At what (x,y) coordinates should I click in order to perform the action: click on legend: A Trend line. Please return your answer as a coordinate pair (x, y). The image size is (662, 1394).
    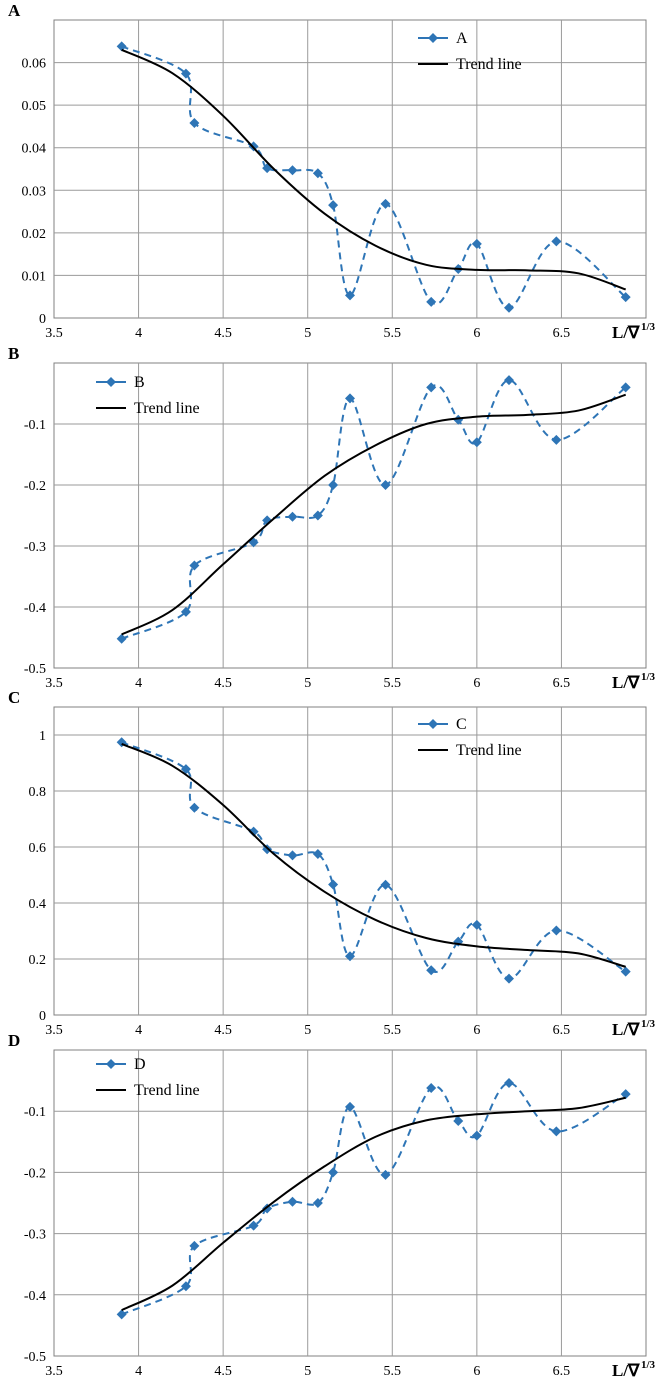
    Looking at the image, I should click on (470, 51).